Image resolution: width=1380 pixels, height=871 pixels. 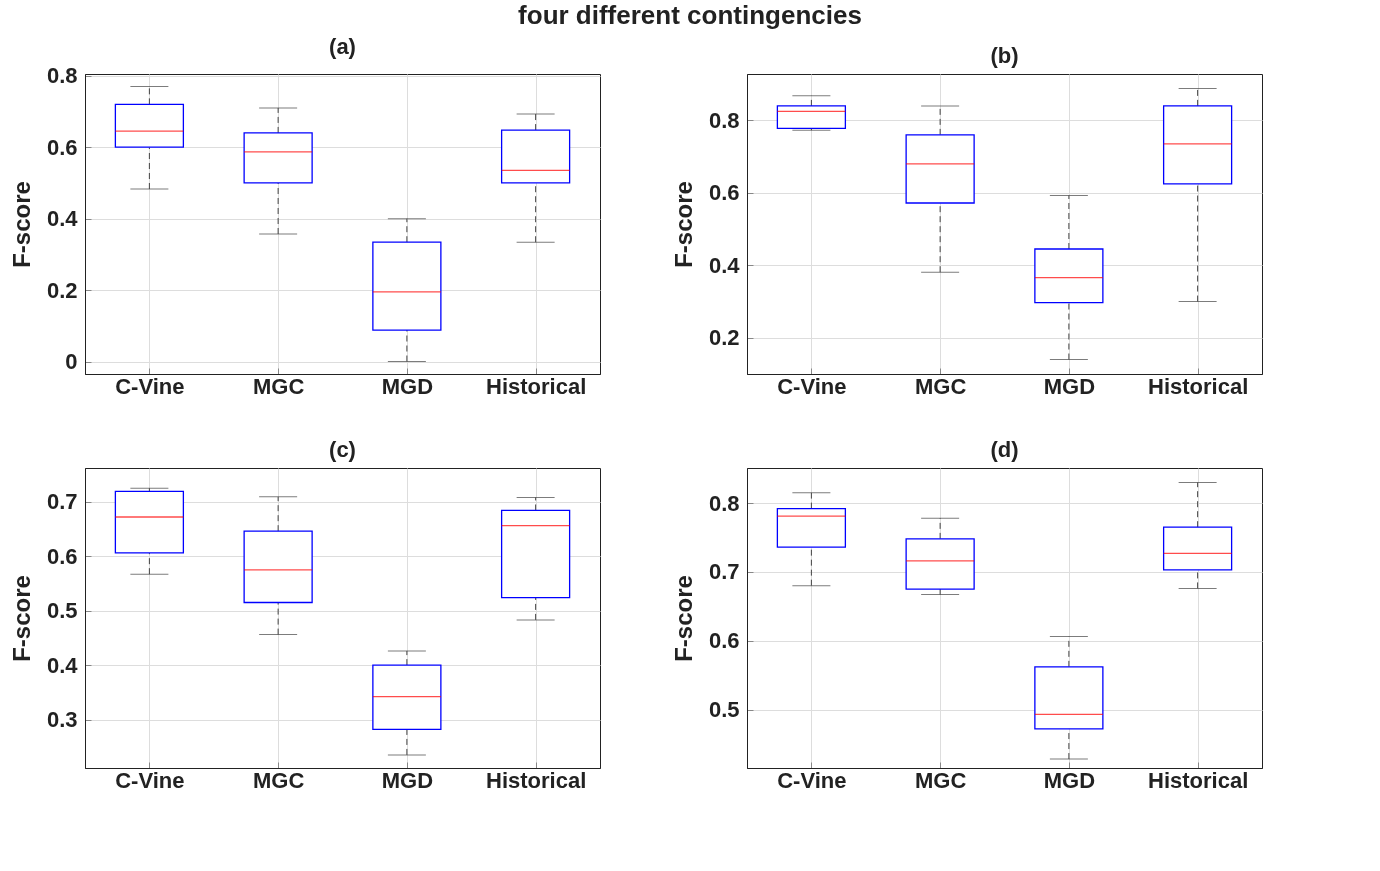 What do you see at coordinates (690, 15) in the screenshot?
I see `text: four different contingencies` at bounding box center [690, 15].